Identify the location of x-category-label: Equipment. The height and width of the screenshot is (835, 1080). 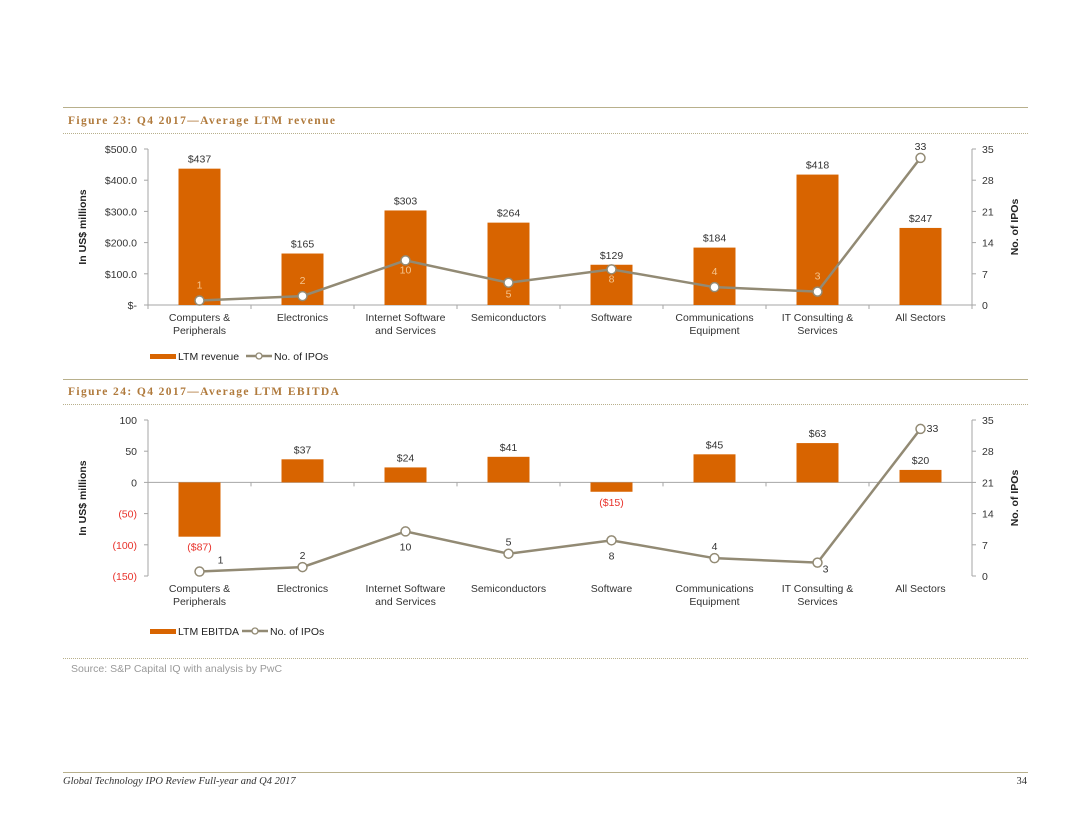
(714, 331).